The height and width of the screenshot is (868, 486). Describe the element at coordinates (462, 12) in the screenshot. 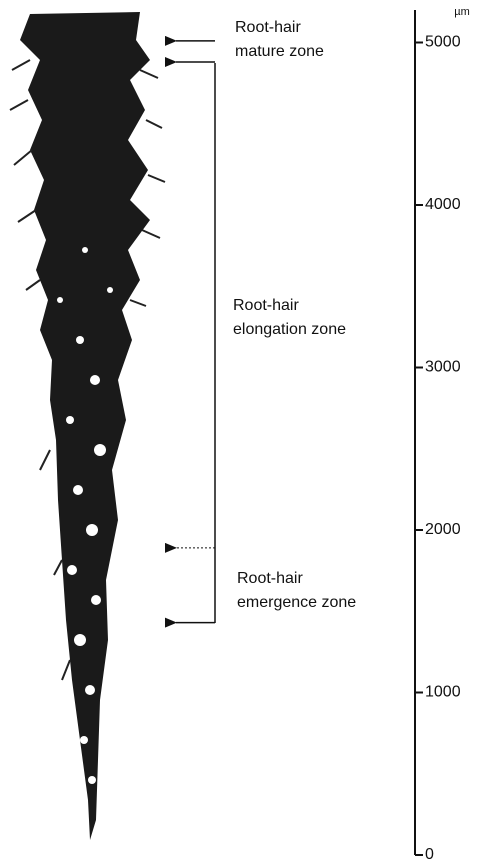

I see `scale-unit: µm` at that location.